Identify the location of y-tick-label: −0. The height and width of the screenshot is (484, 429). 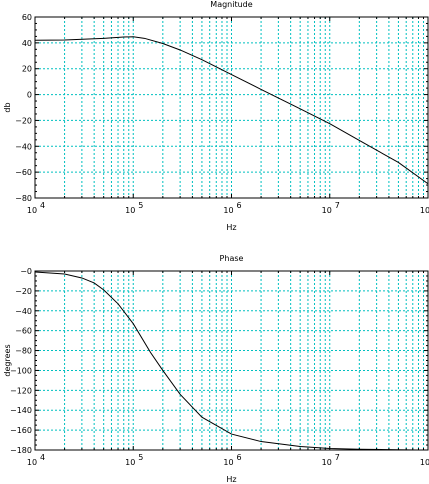
(26, 271).